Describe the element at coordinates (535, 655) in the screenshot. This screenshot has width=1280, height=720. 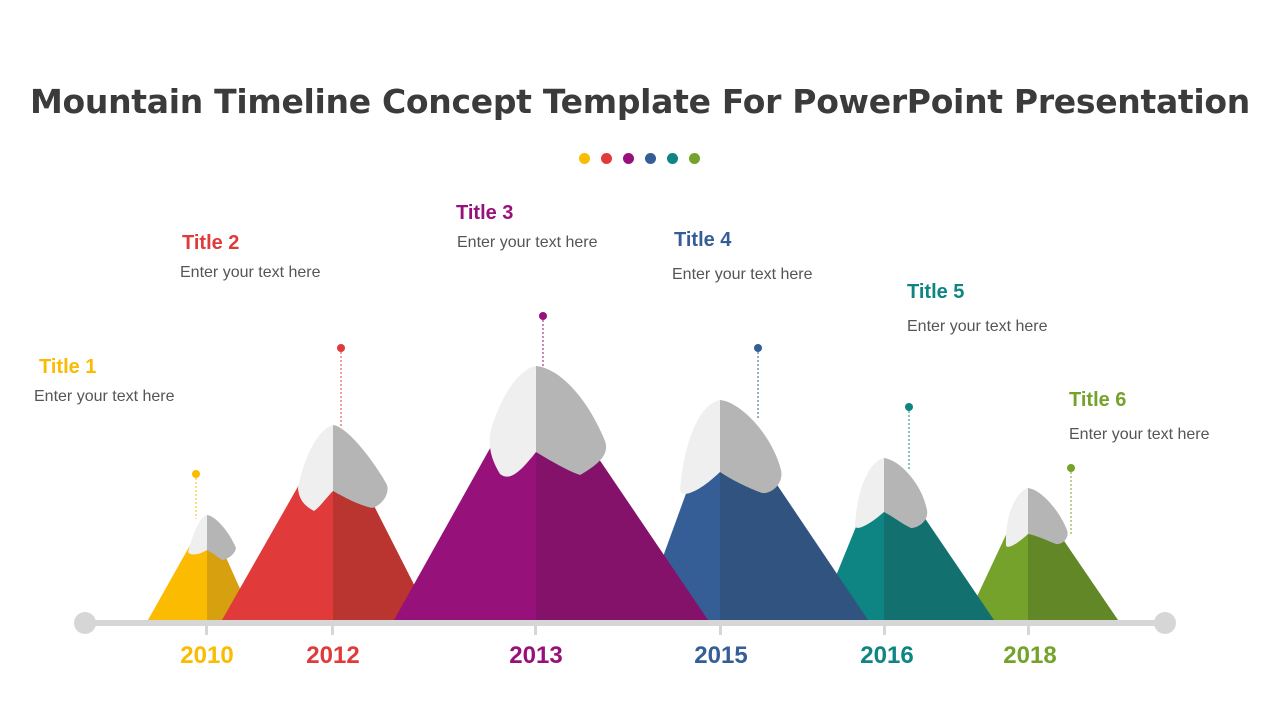
I see `year-label: 2013` at that location.